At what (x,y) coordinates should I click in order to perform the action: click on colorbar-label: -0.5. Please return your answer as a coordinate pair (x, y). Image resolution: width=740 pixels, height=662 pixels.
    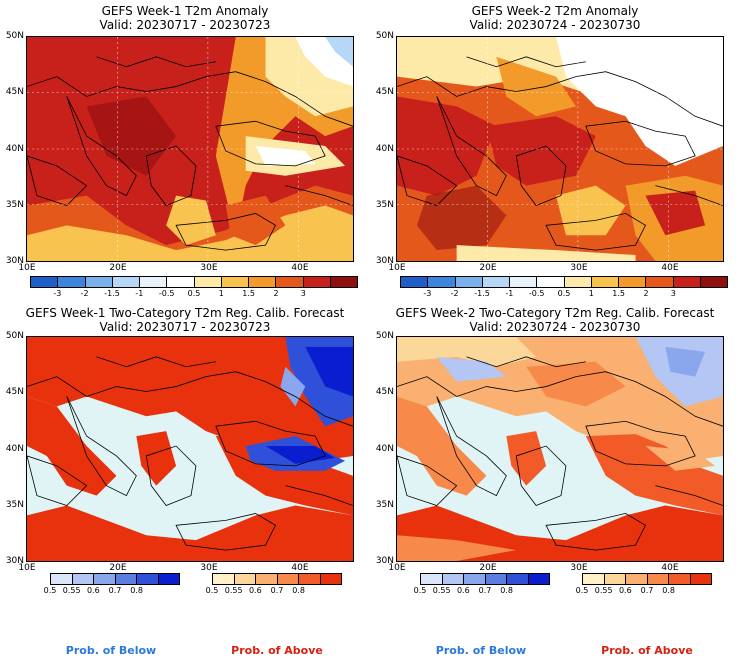
    Looking at the image, I should click on (536, 293).